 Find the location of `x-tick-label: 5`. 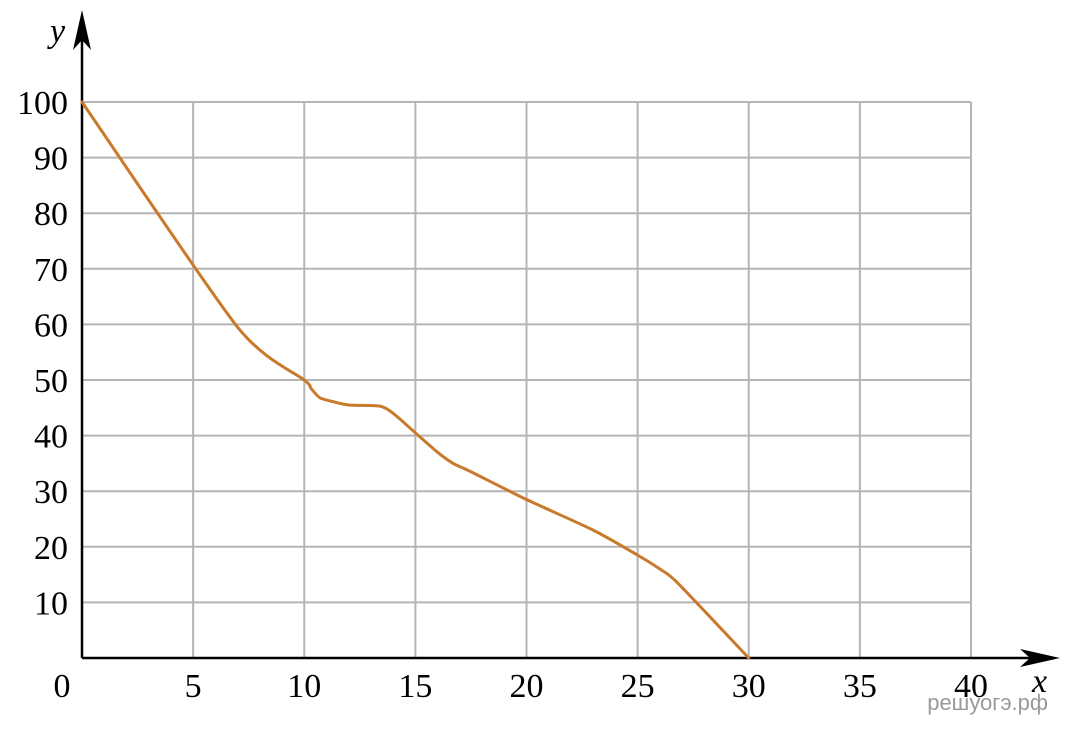

x-tick-label: 5 is located at coordinates (193, 686).